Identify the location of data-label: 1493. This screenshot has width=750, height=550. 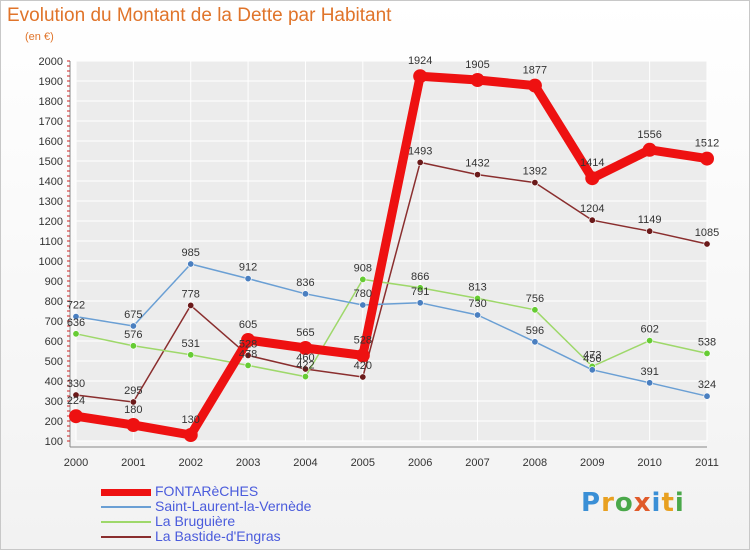
(420, 151).